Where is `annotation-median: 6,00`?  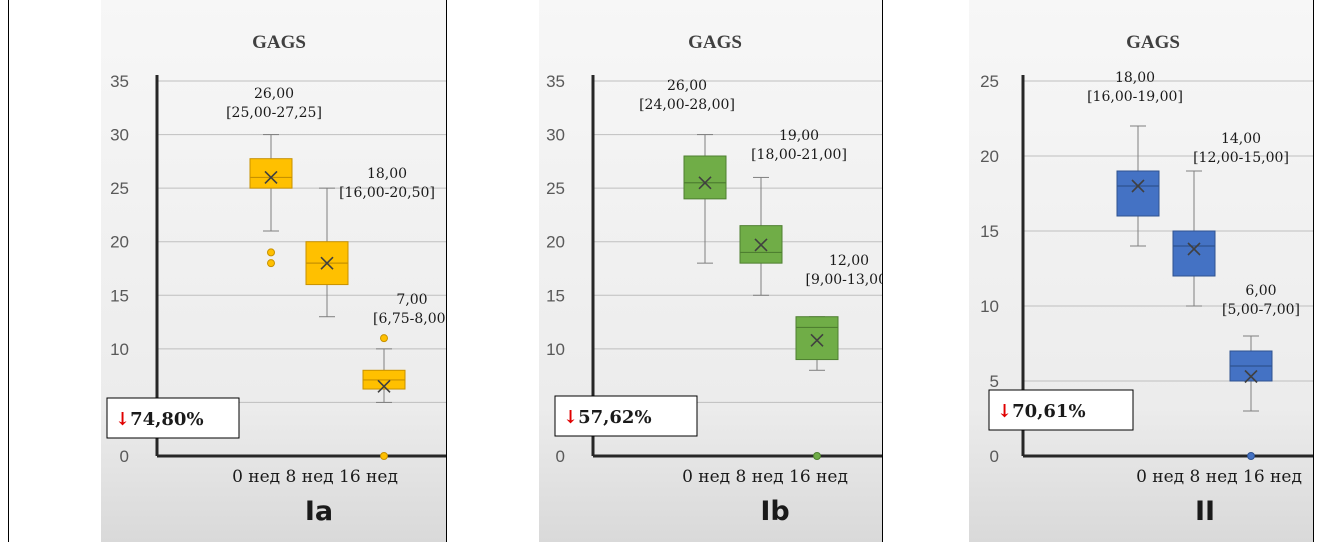
annotation-median: 6,00 is located at coordinates (1260, 291).